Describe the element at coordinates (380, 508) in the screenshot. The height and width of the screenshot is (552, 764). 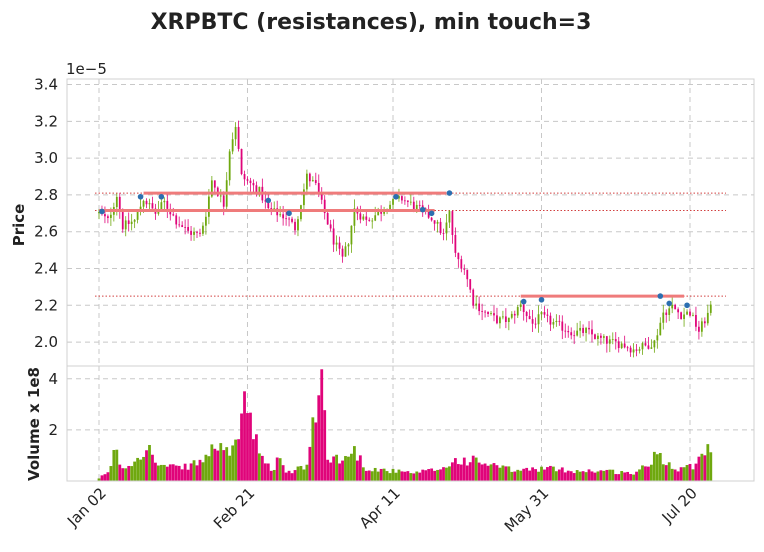
I see `x-tick-label: Apr 11` at that location.